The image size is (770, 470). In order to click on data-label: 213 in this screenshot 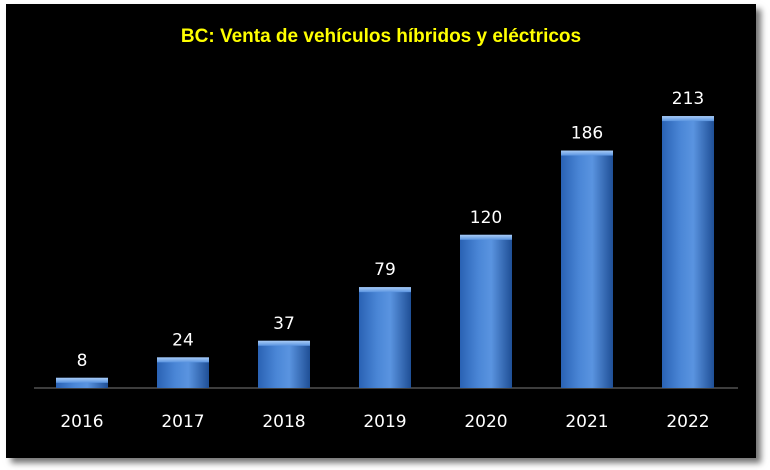, I will do `click(688, 99)`.